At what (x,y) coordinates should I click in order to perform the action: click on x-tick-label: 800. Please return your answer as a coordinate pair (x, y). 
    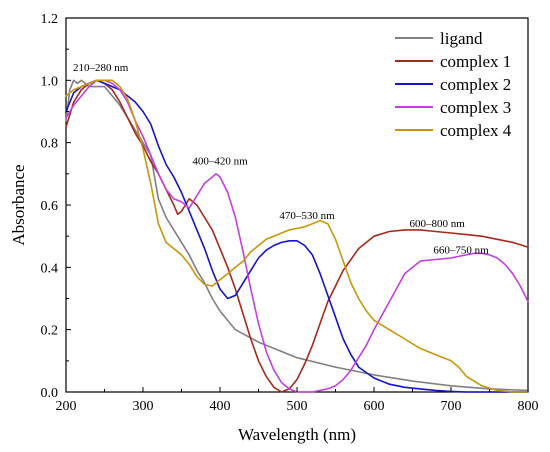
    Looking at the image, I should click on (528, 406).